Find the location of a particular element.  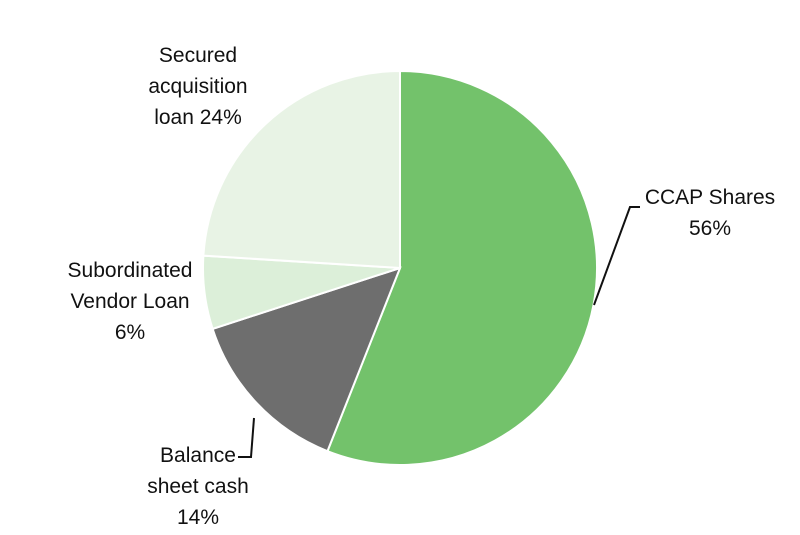

slice-label: Secured acquisition loan 24% is located at coordinates (198, 86).